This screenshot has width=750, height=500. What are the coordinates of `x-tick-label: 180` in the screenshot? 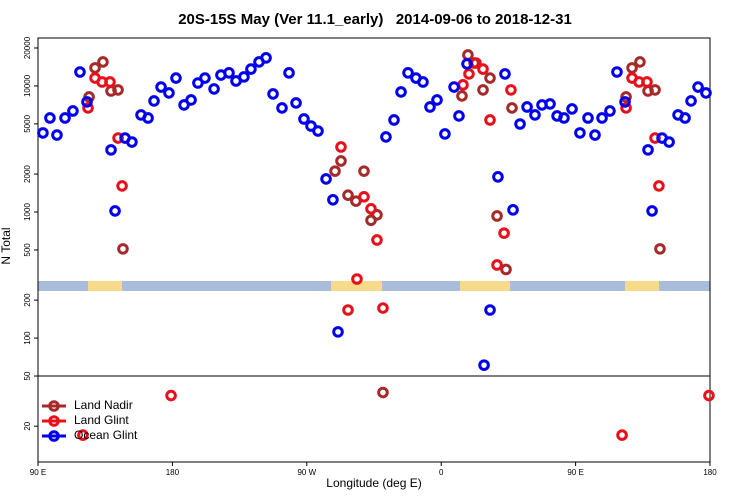 It's located at (710, 472).